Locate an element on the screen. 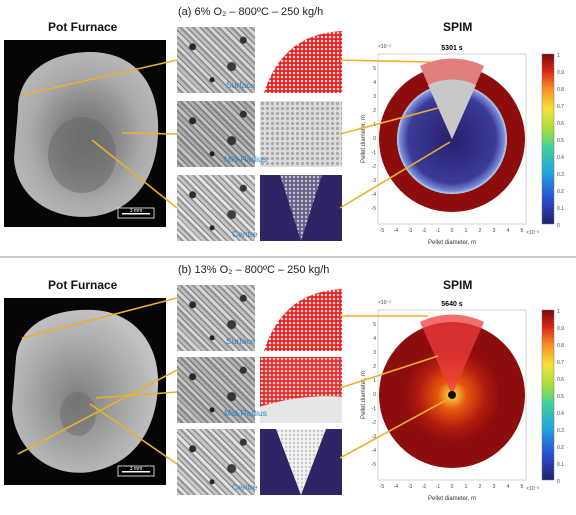 Image resolution: width=576 pixels, height=515 pixels. y-tick: 5 is located at coordinates (374, 325).